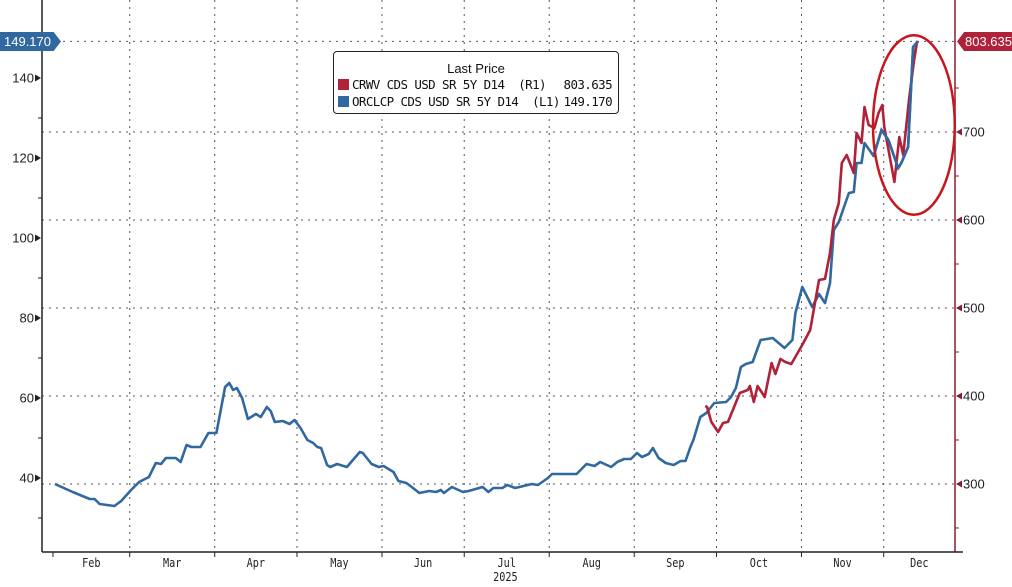 This screenshot has width=1012, height=587. What do you see at coordinates (974, 395) in the screenshot?
I see `y-right-tick-label: 400` at bounding box center [974, 395].